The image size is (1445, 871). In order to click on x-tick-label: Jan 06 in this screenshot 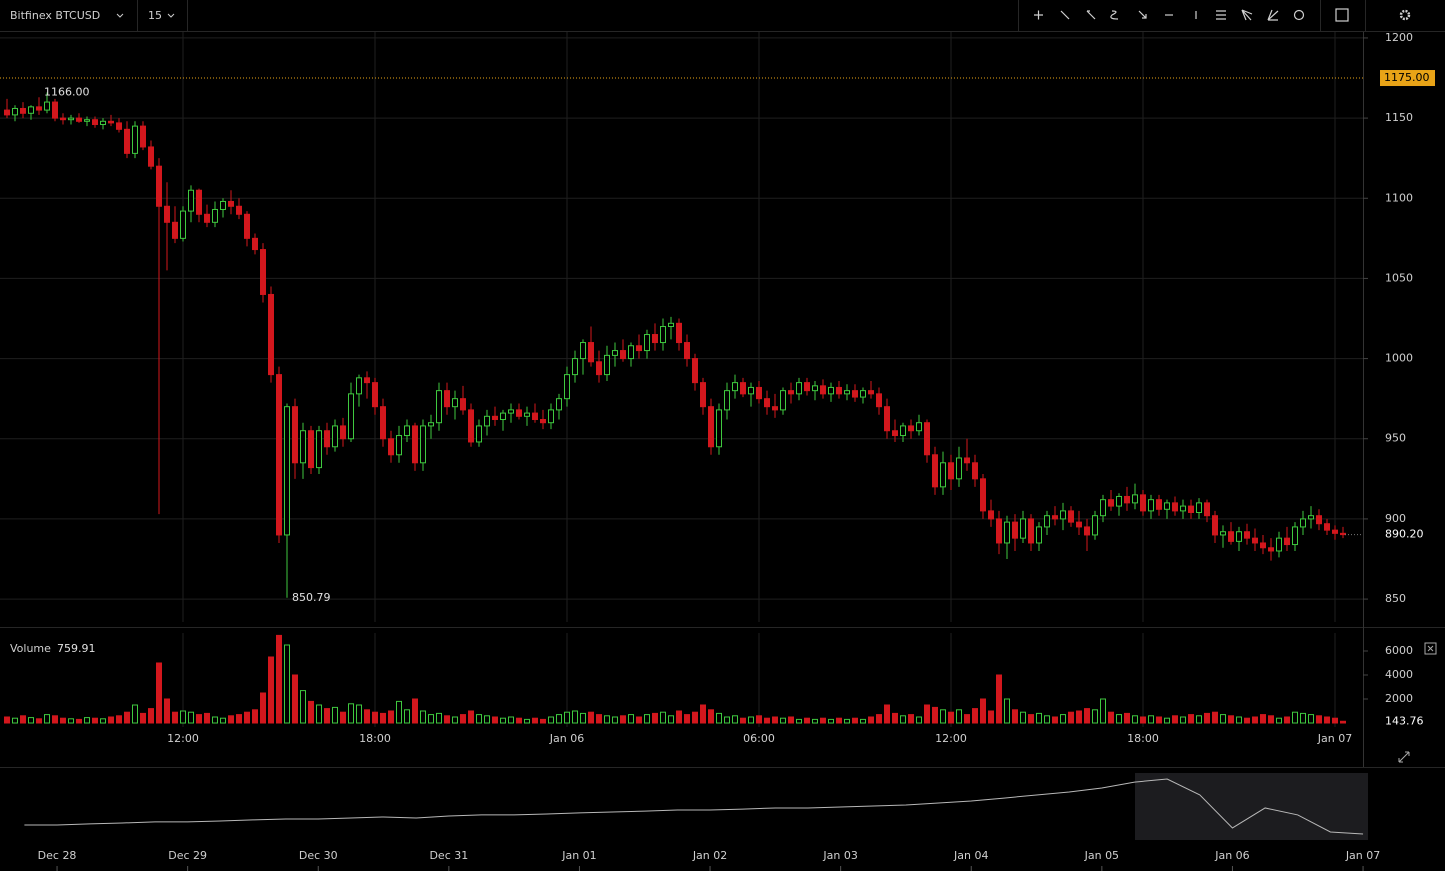, I will do `click(1231, 855)`.